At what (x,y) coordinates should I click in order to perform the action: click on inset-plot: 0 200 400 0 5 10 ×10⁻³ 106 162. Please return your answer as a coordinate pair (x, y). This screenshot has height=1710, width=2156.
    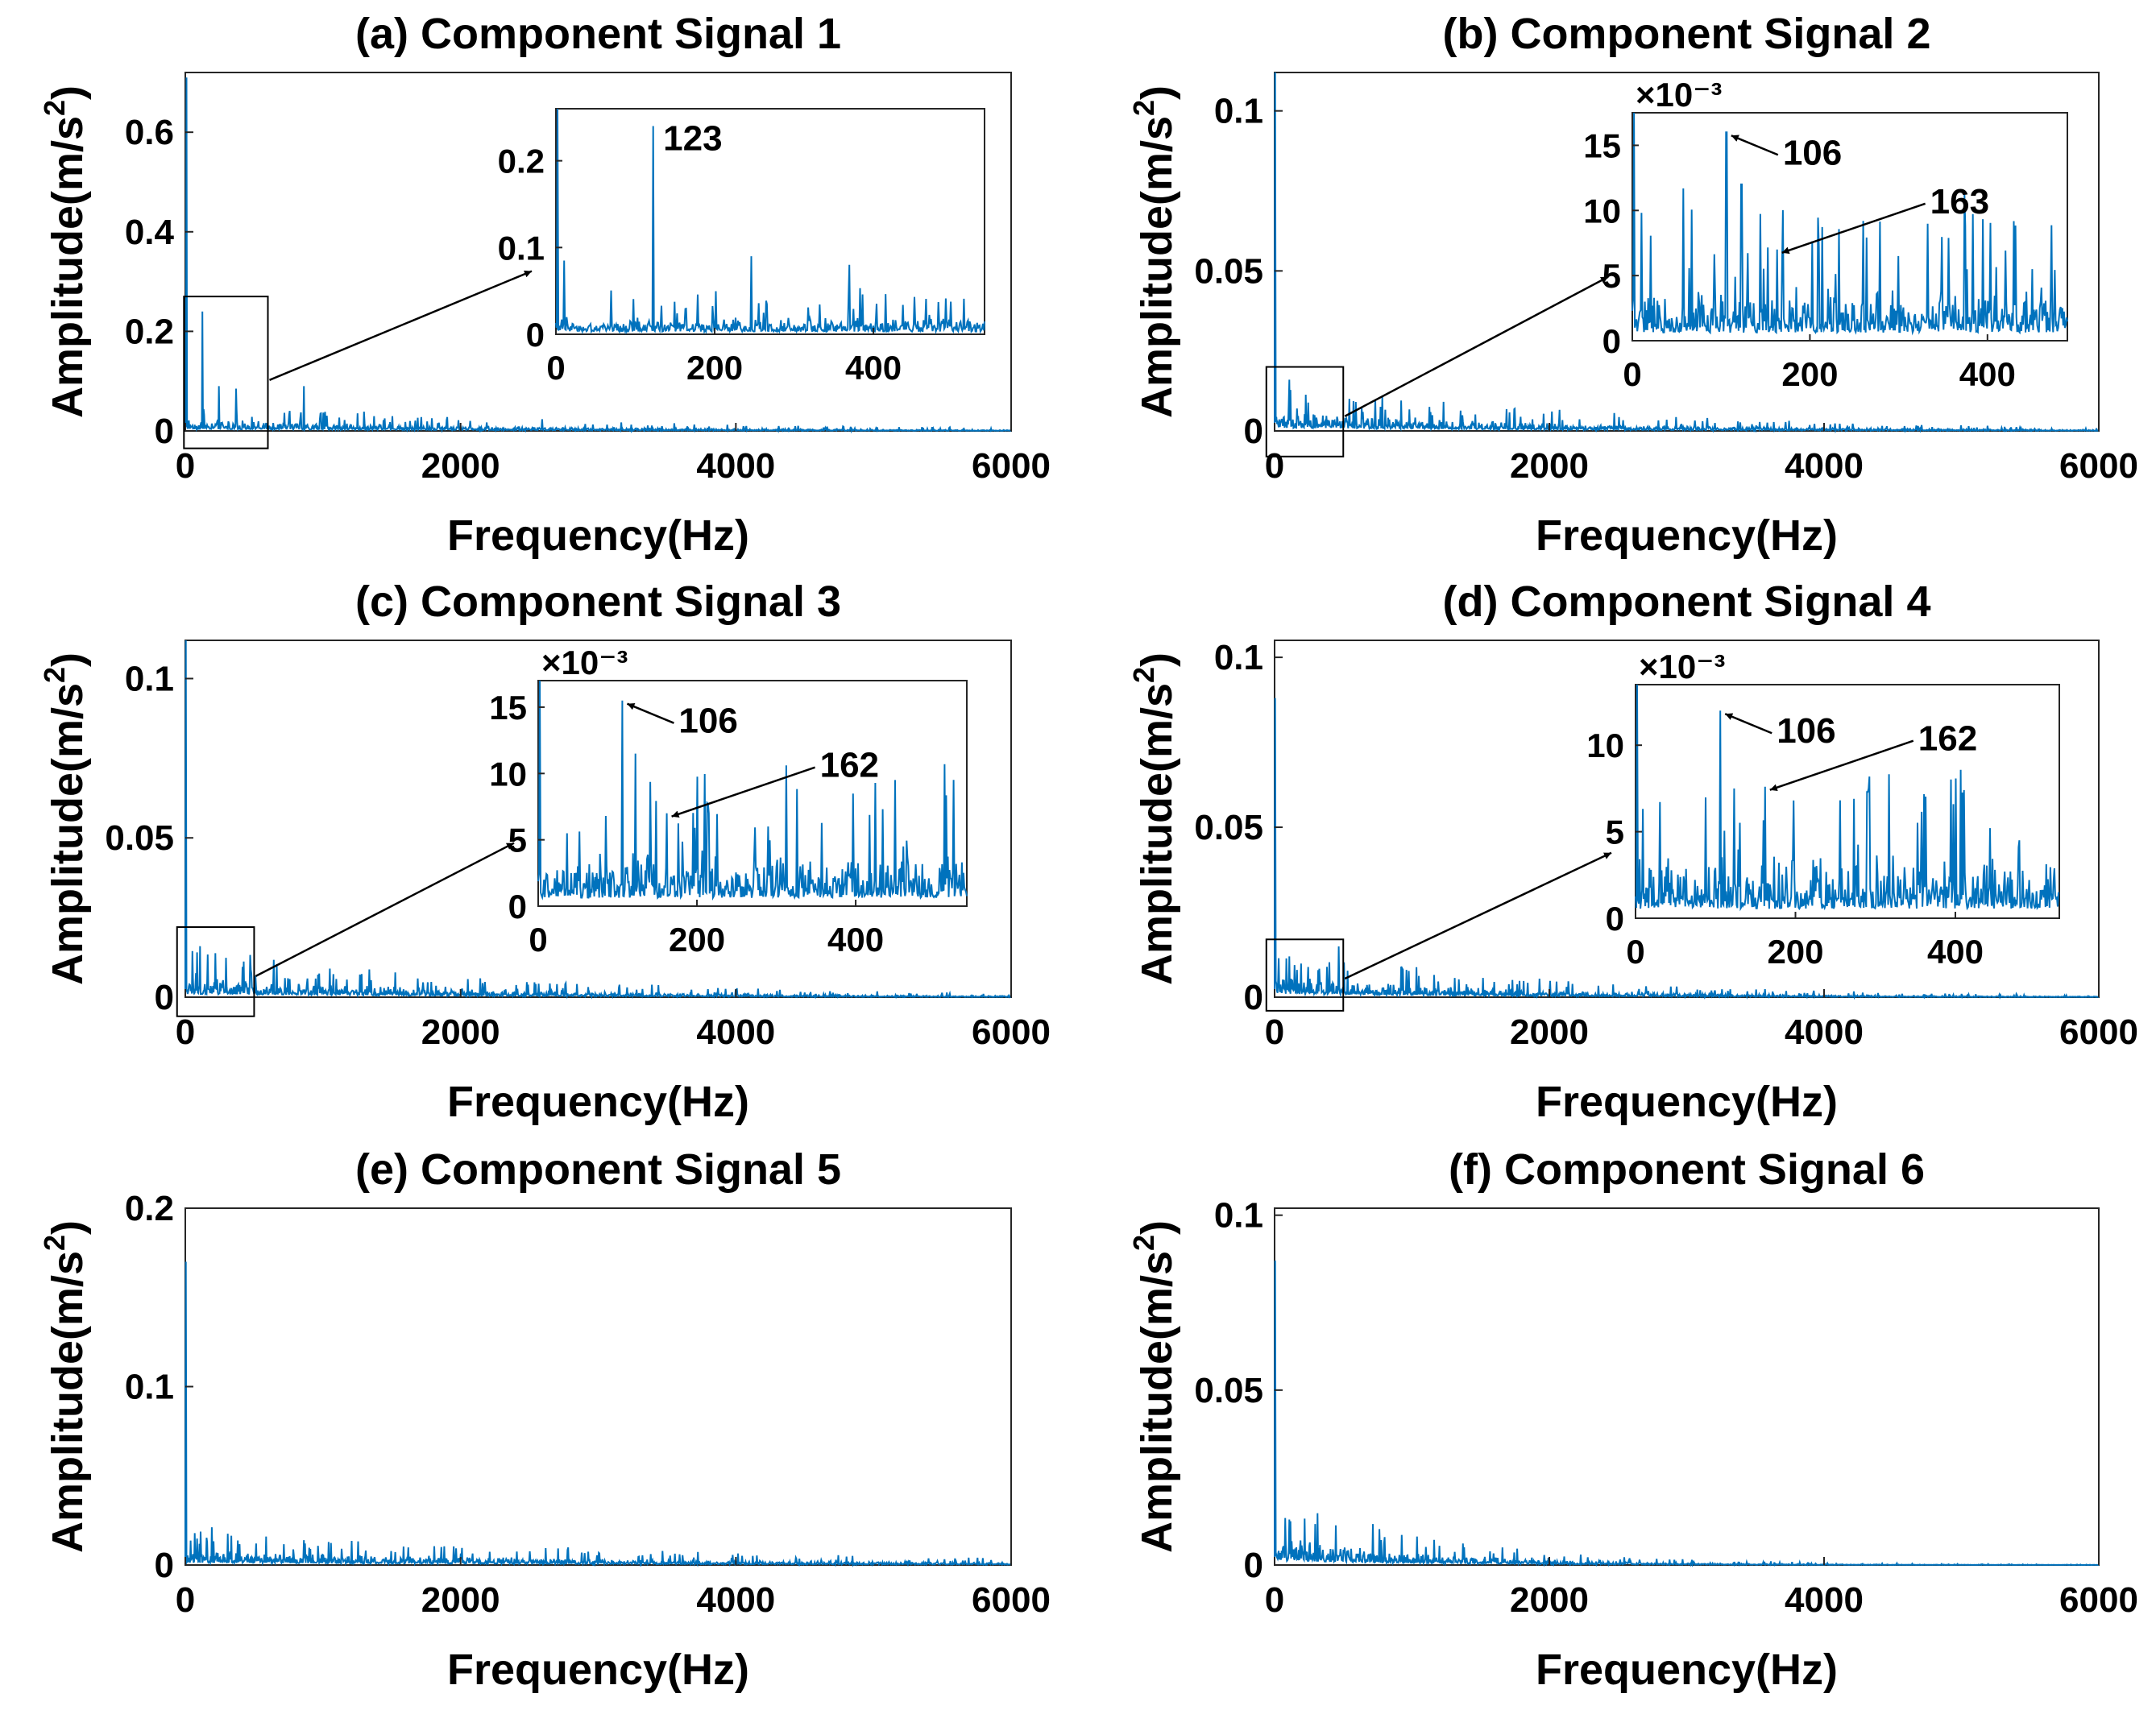
    Looking at the image, I should click on (1663, 830).